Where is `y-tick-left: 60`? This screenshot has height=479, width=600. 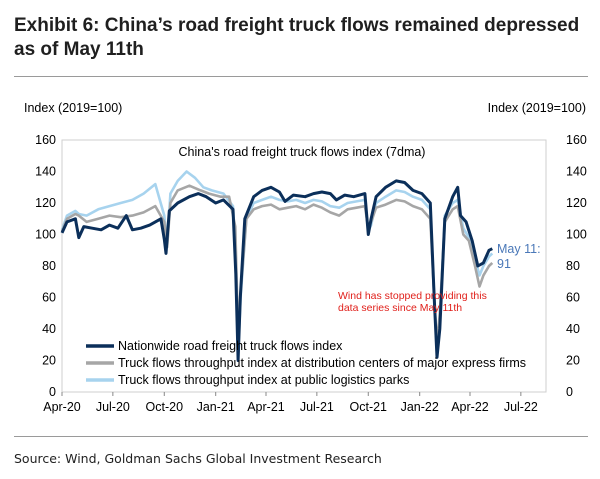
y-tick-left: 60 is located at coordinates (49, 298).